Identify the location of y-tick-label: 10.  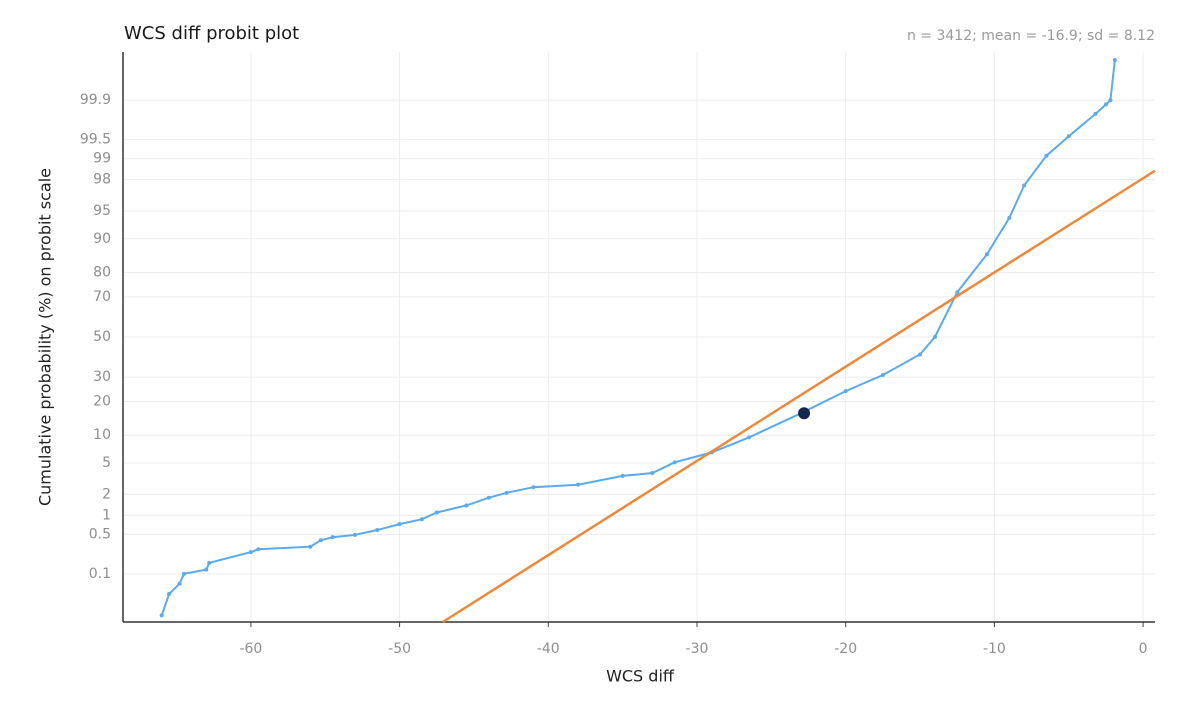
(102, 435).